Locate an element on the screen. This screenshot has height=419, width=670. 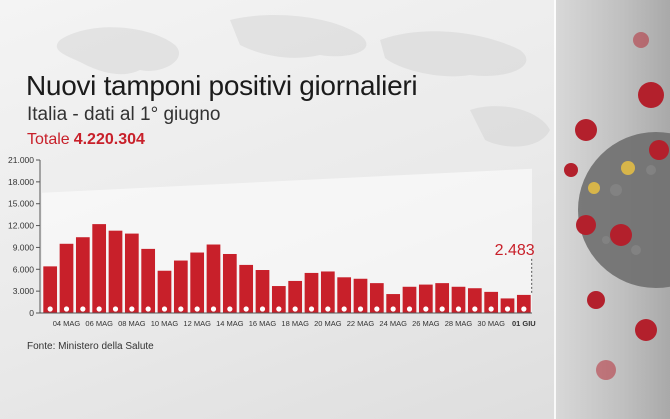
x-tick-label: 22 MAG is located at coordinates (361, 323).